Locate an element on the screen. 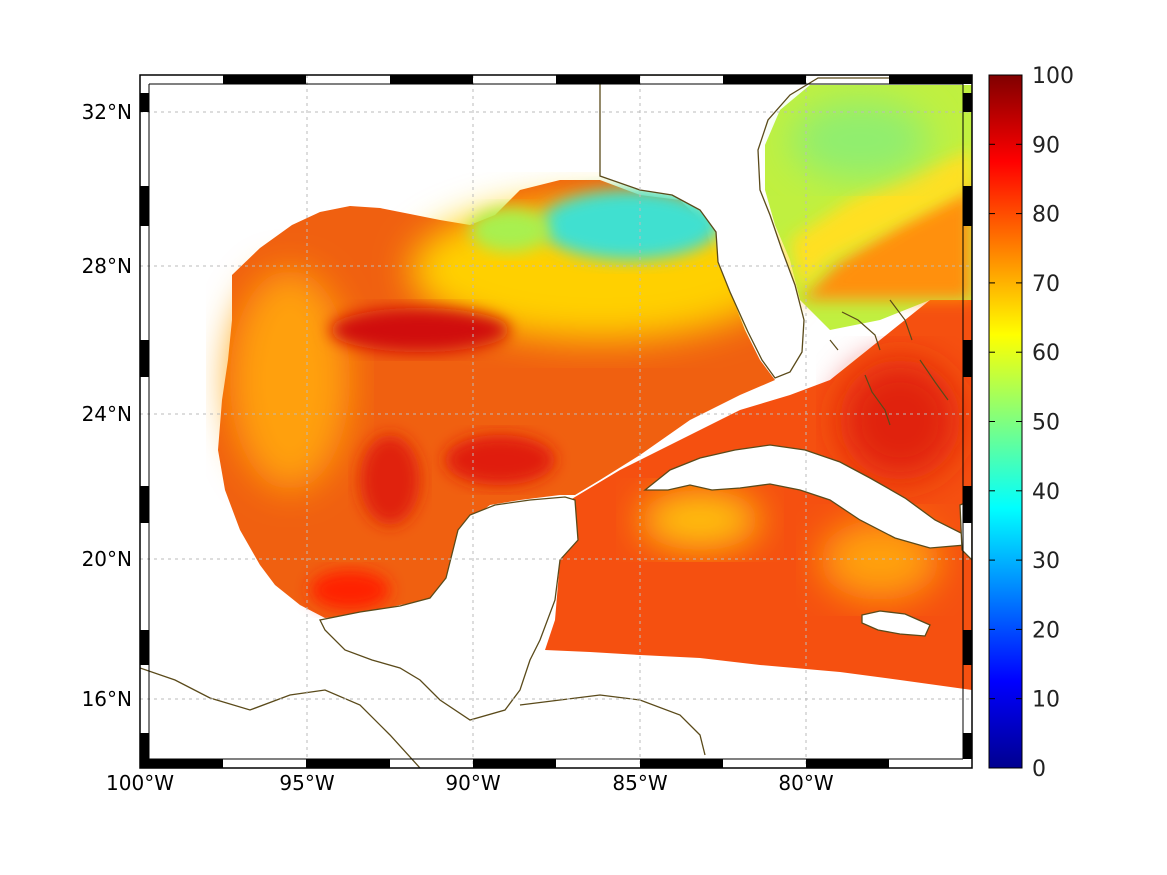 Image resolution: width=1167 pixels, height=875 pixels. florida is located at coordinates (785, 227).